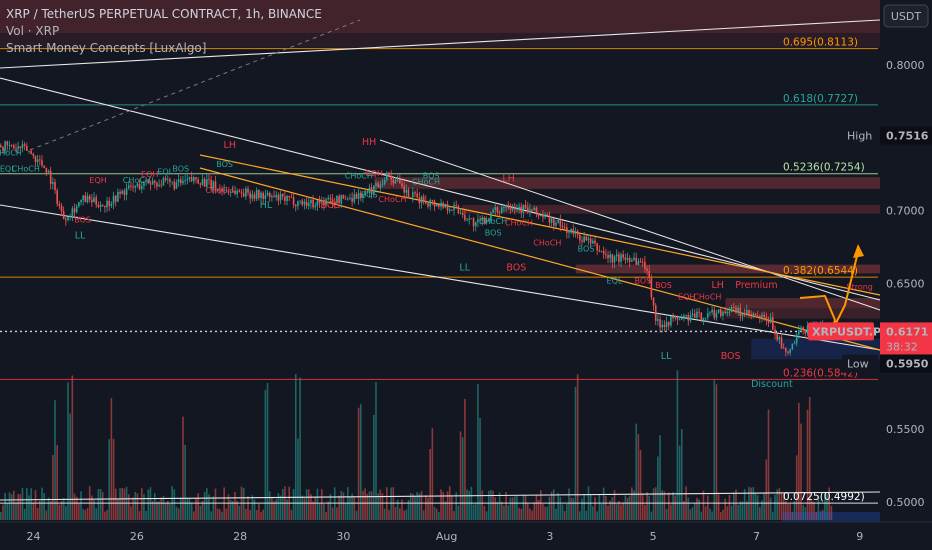  Describe the element at coordinates (106, 48) in the screenshot. I see `legend-indicator: Smart Money Concepts [LuxAlgo]` at that location.